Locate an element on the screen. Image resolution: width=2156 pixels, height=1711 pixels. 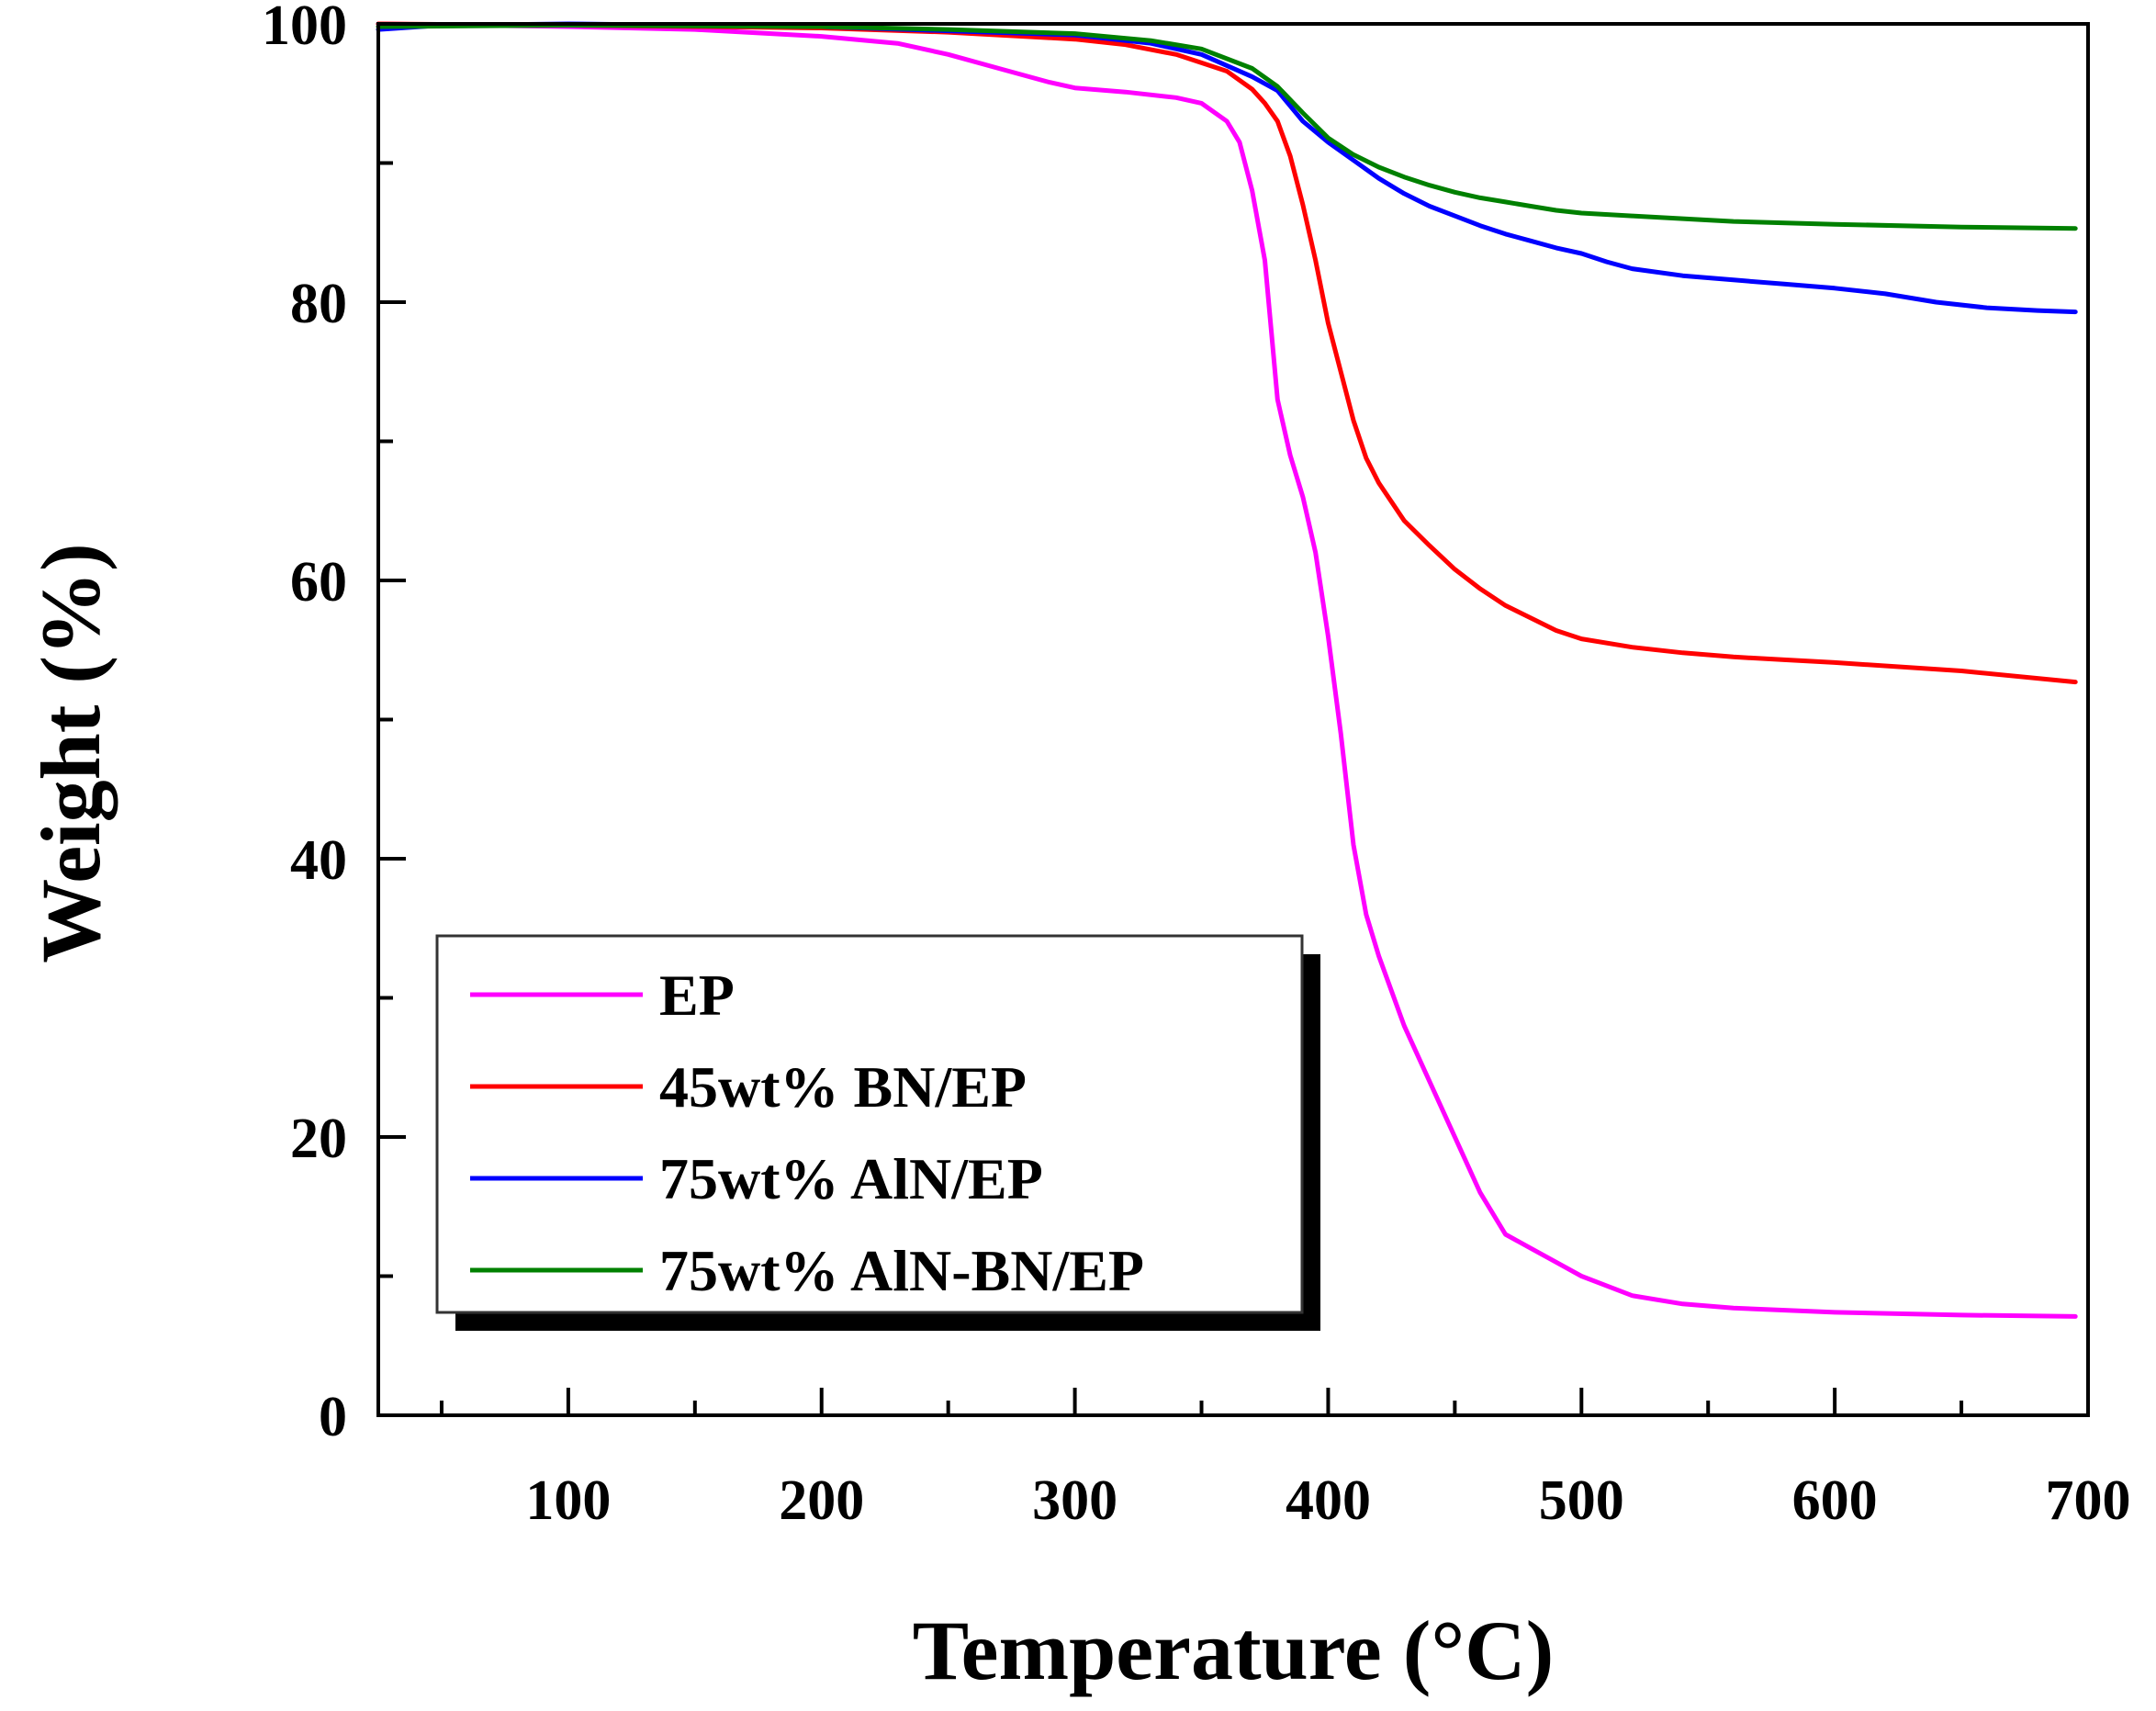
legend-items: EP 45wt% BN/EP 75wt% AlN/EP 75wt% AlN-BN/EP is located at coordinates (807, 1132).